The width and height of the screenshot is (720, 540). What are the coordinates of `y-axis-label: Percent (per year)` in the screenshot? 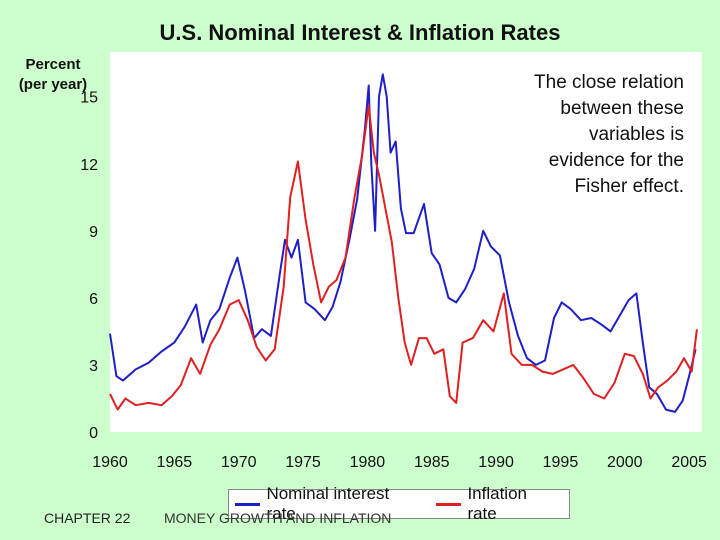 It's located at (53, 75).